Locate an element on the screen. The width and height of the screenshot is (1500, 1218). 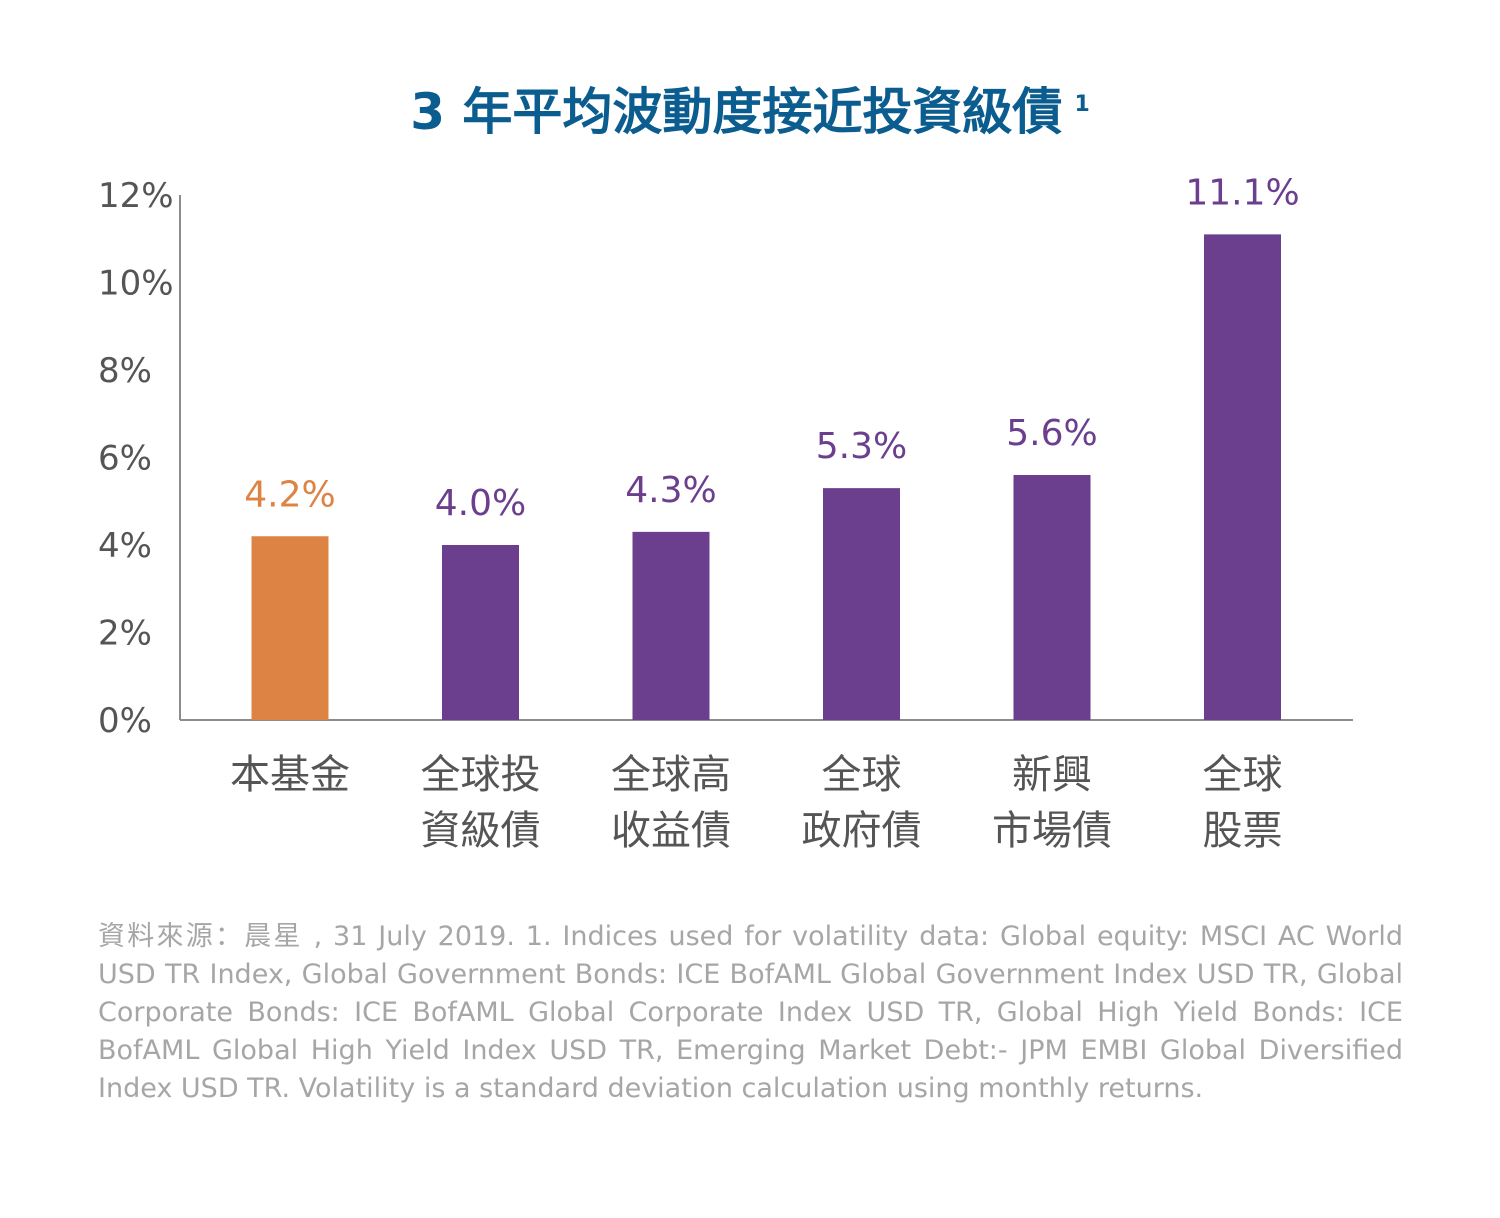
data-label: 5.6% is located at coordinates (1051, 433).